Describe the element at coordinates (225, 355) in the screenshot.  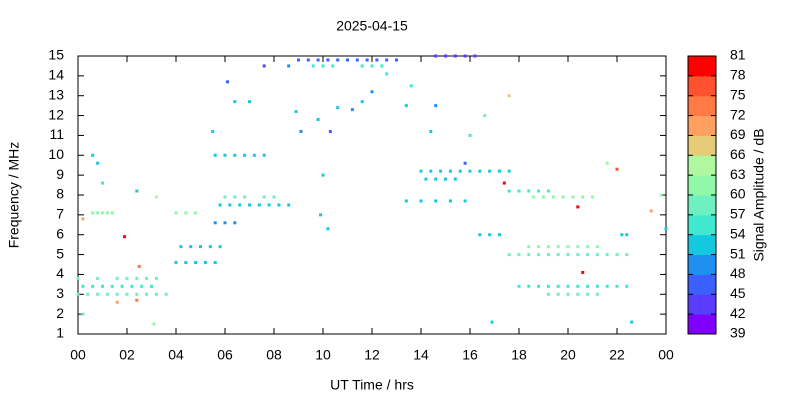
I see `x-tick-label: 06` at that location.